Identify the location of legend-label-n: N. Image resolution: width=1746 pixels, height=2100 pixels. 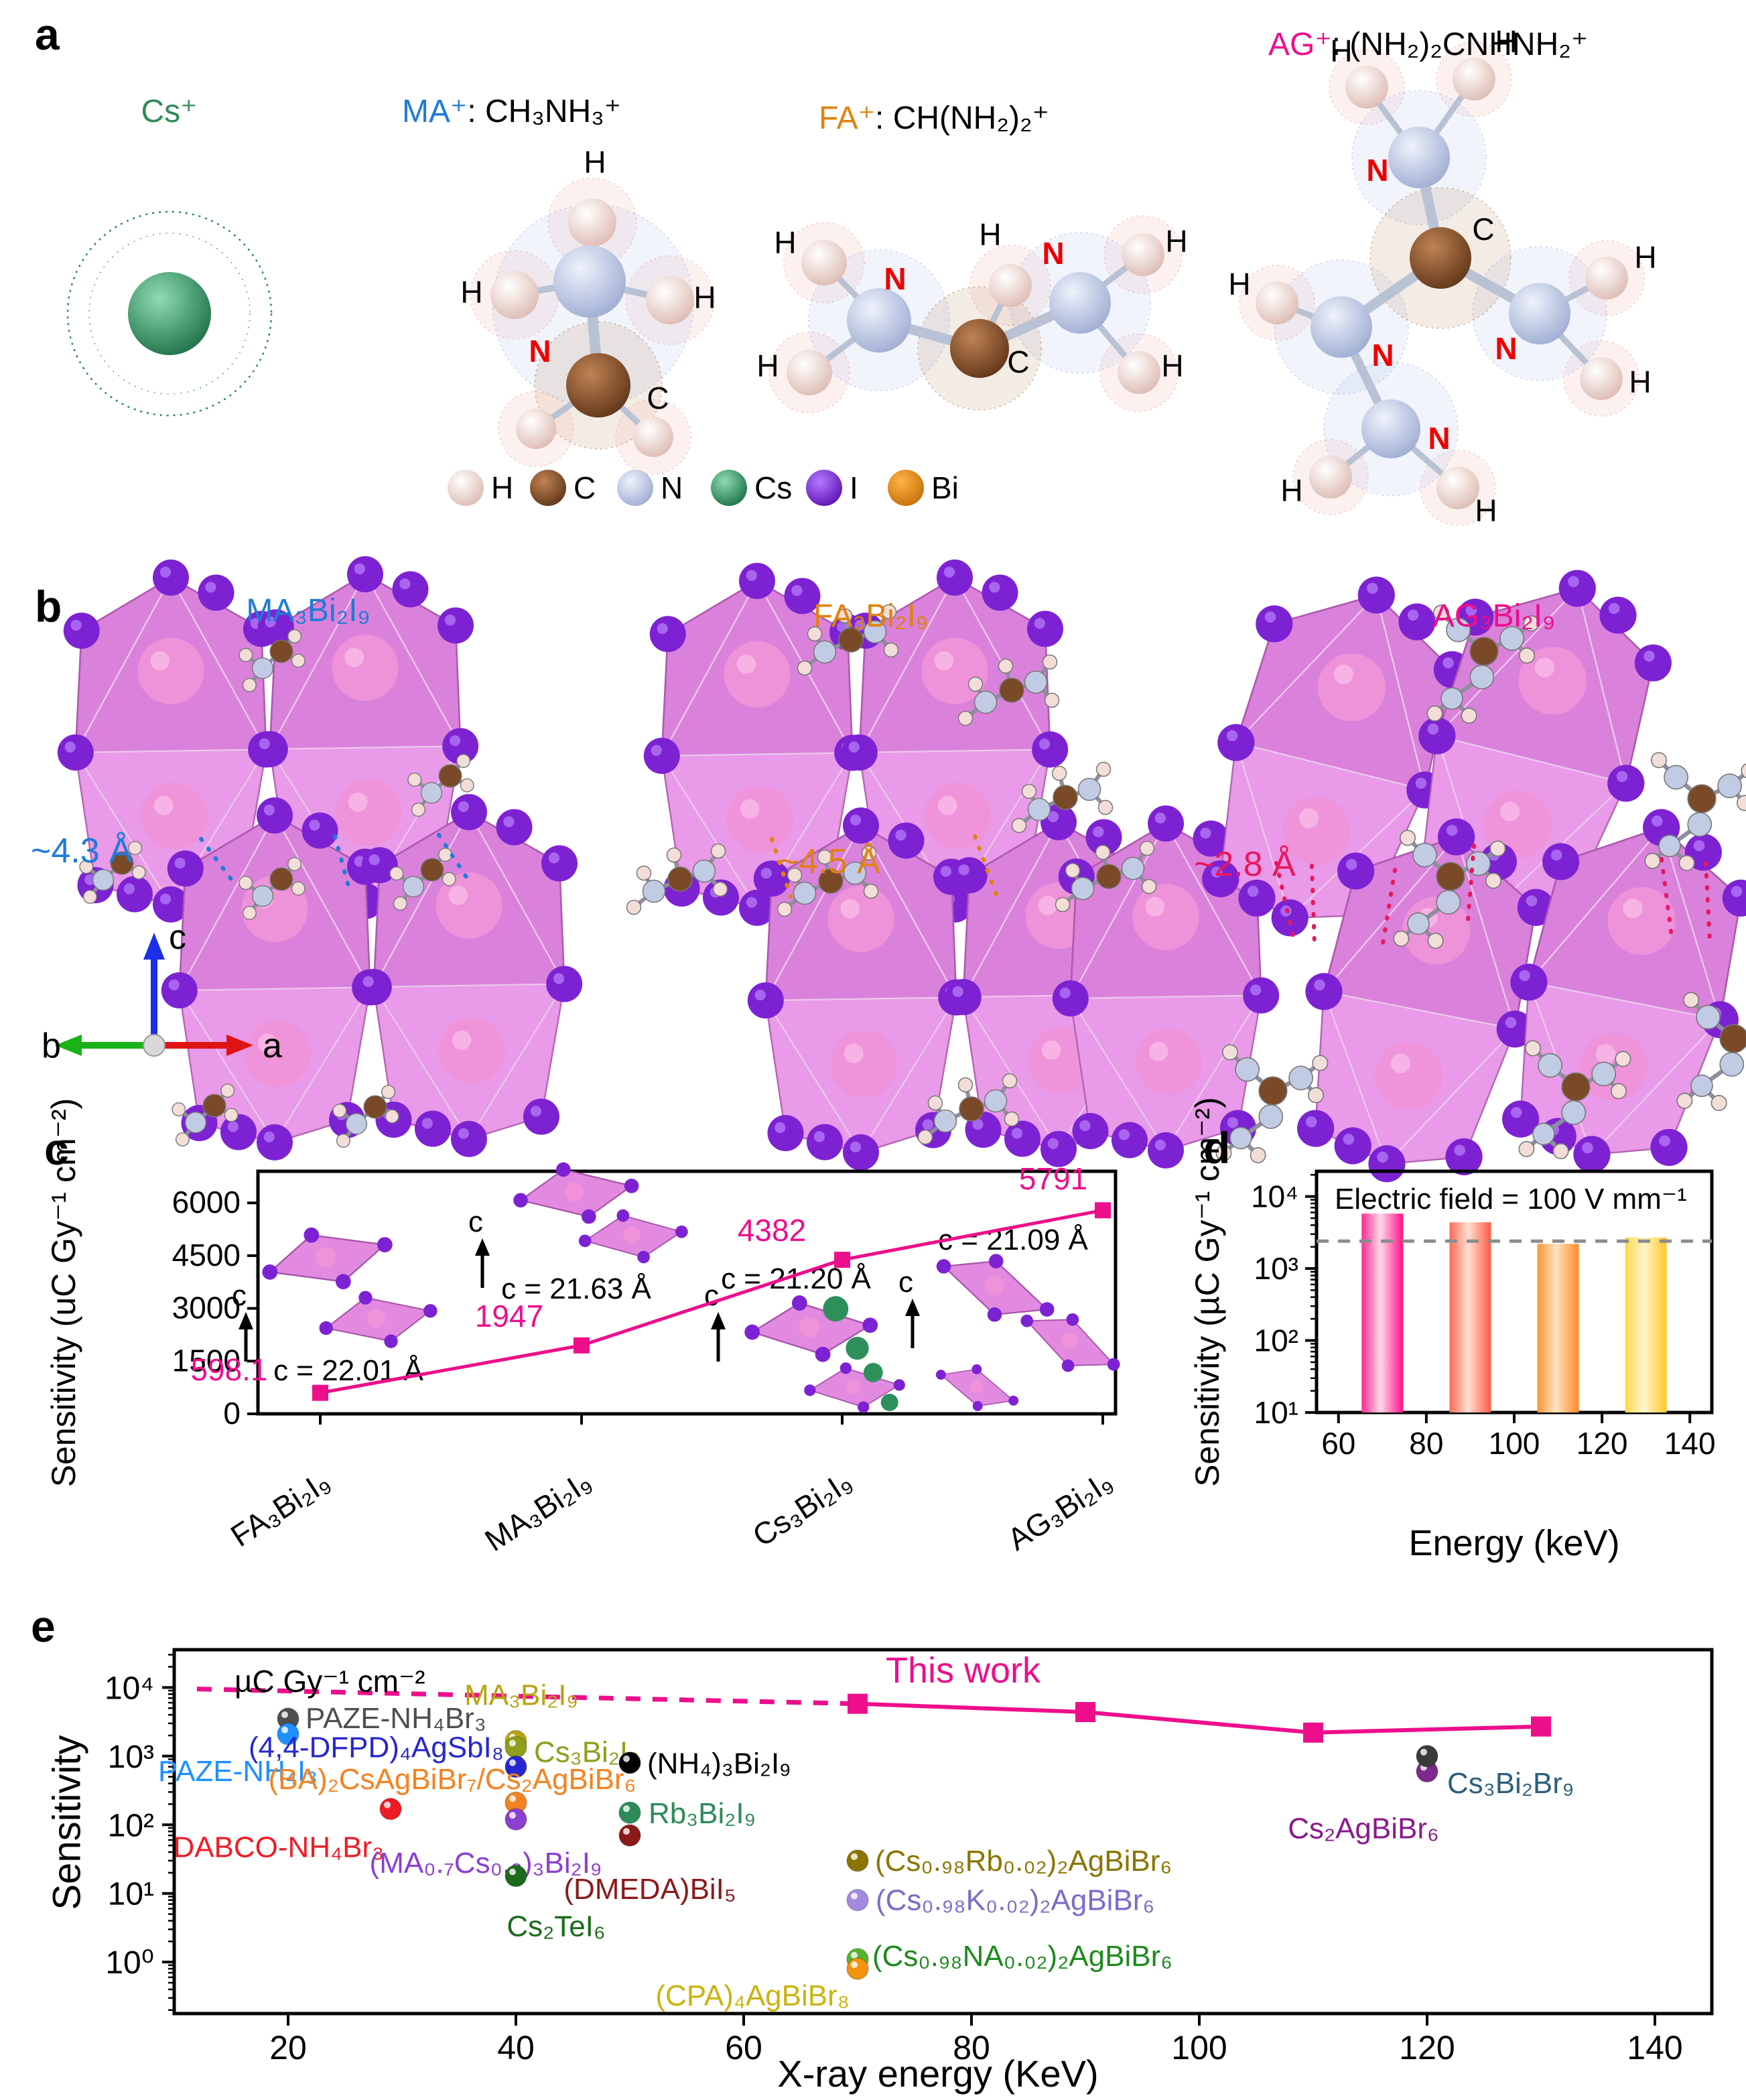
(672, 487).